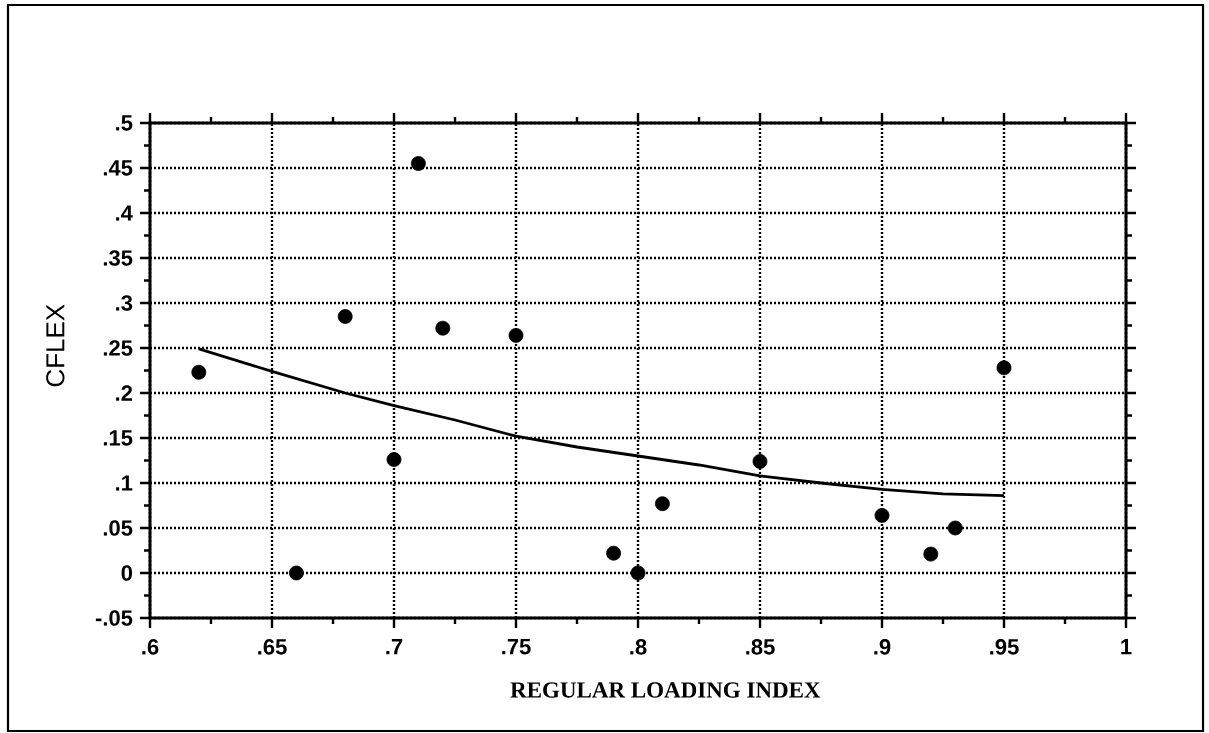  Describe the element at coordinates (150, 647) in the screenshot. I see `x-tick-label: .6` at that location.